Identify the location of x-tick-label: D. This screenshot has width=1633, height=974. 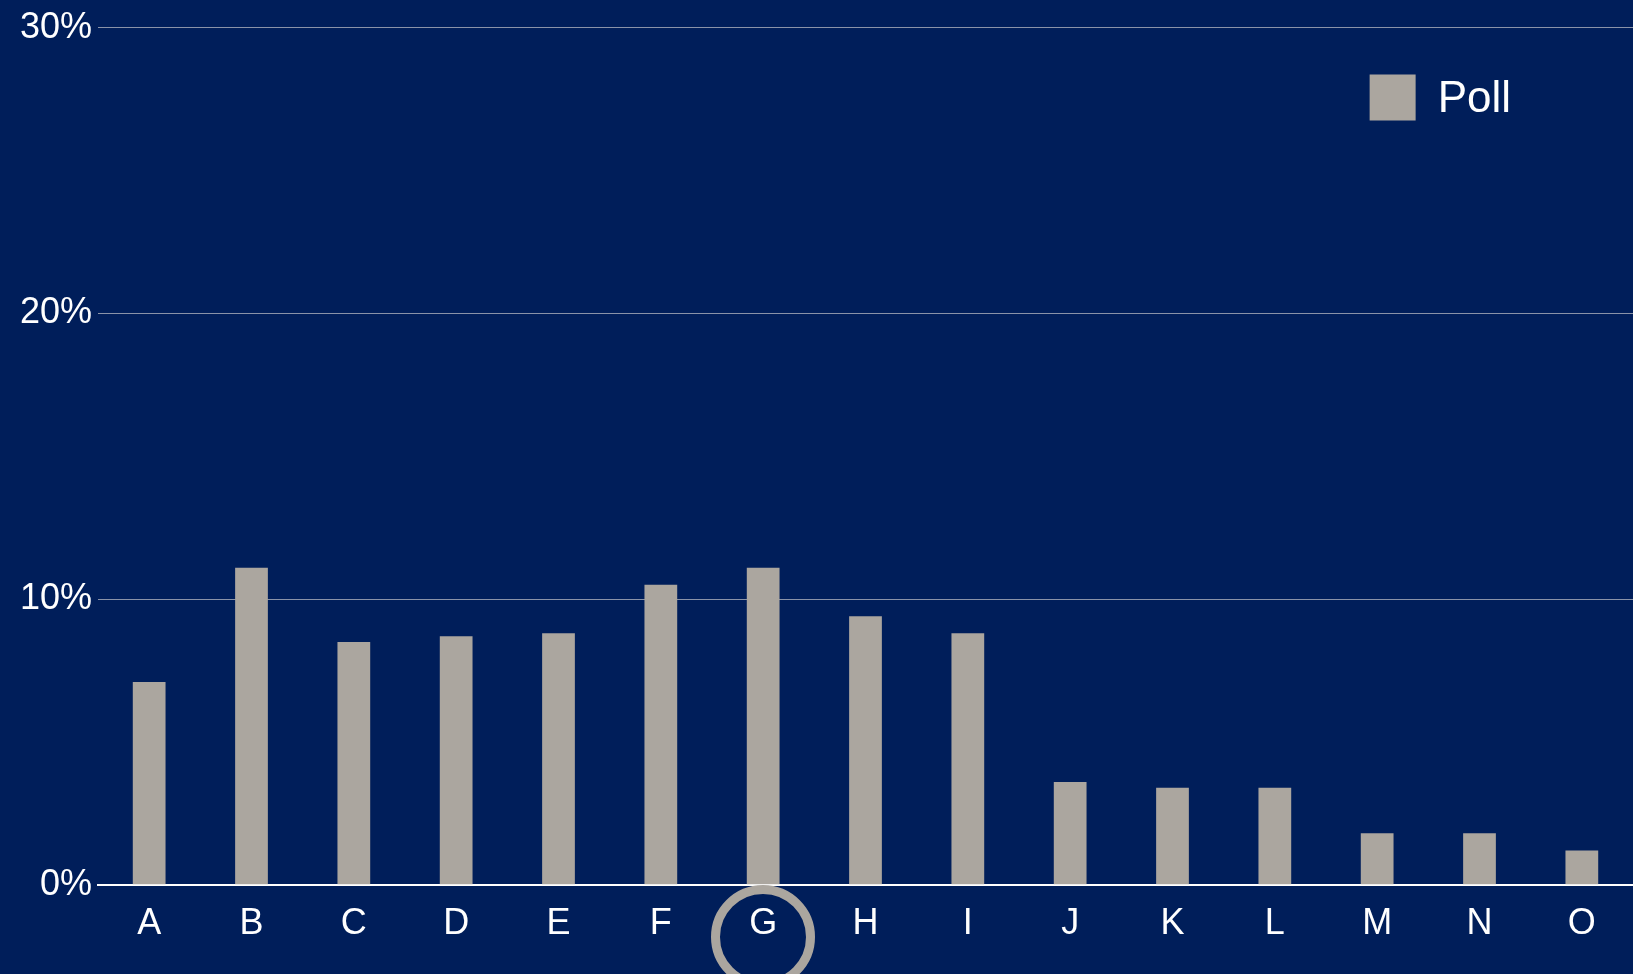
(456, 922).